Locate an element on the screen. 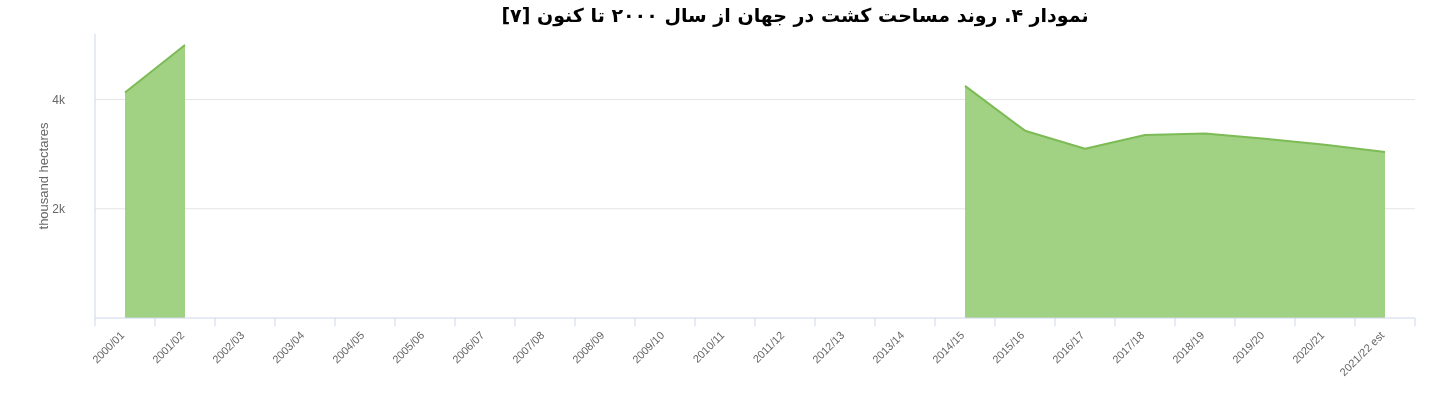 The width and height of the screenshot is (1430, 415). y-axis-title: thousand hectares is located at coordinates (43, 176).